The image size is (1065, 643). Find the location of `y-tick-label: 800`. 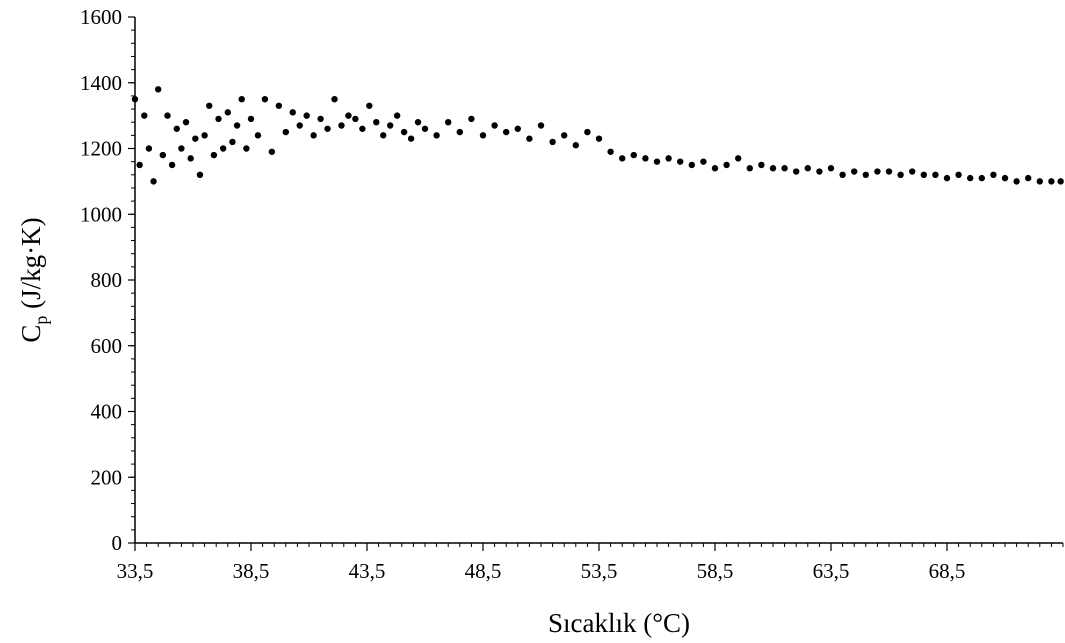

y-tick-label: 800 is located at coordinates (107, 280).